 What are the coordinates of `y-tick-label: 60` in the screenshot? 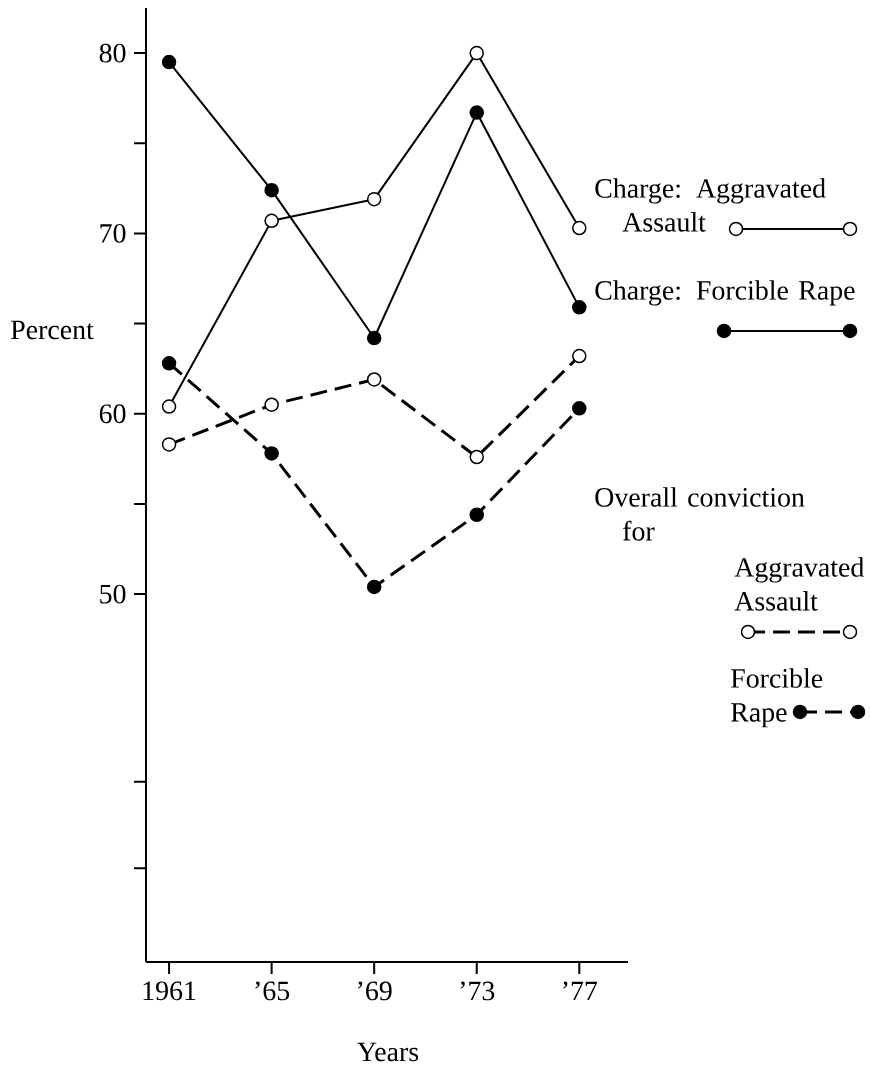 It's located at (112, 414).